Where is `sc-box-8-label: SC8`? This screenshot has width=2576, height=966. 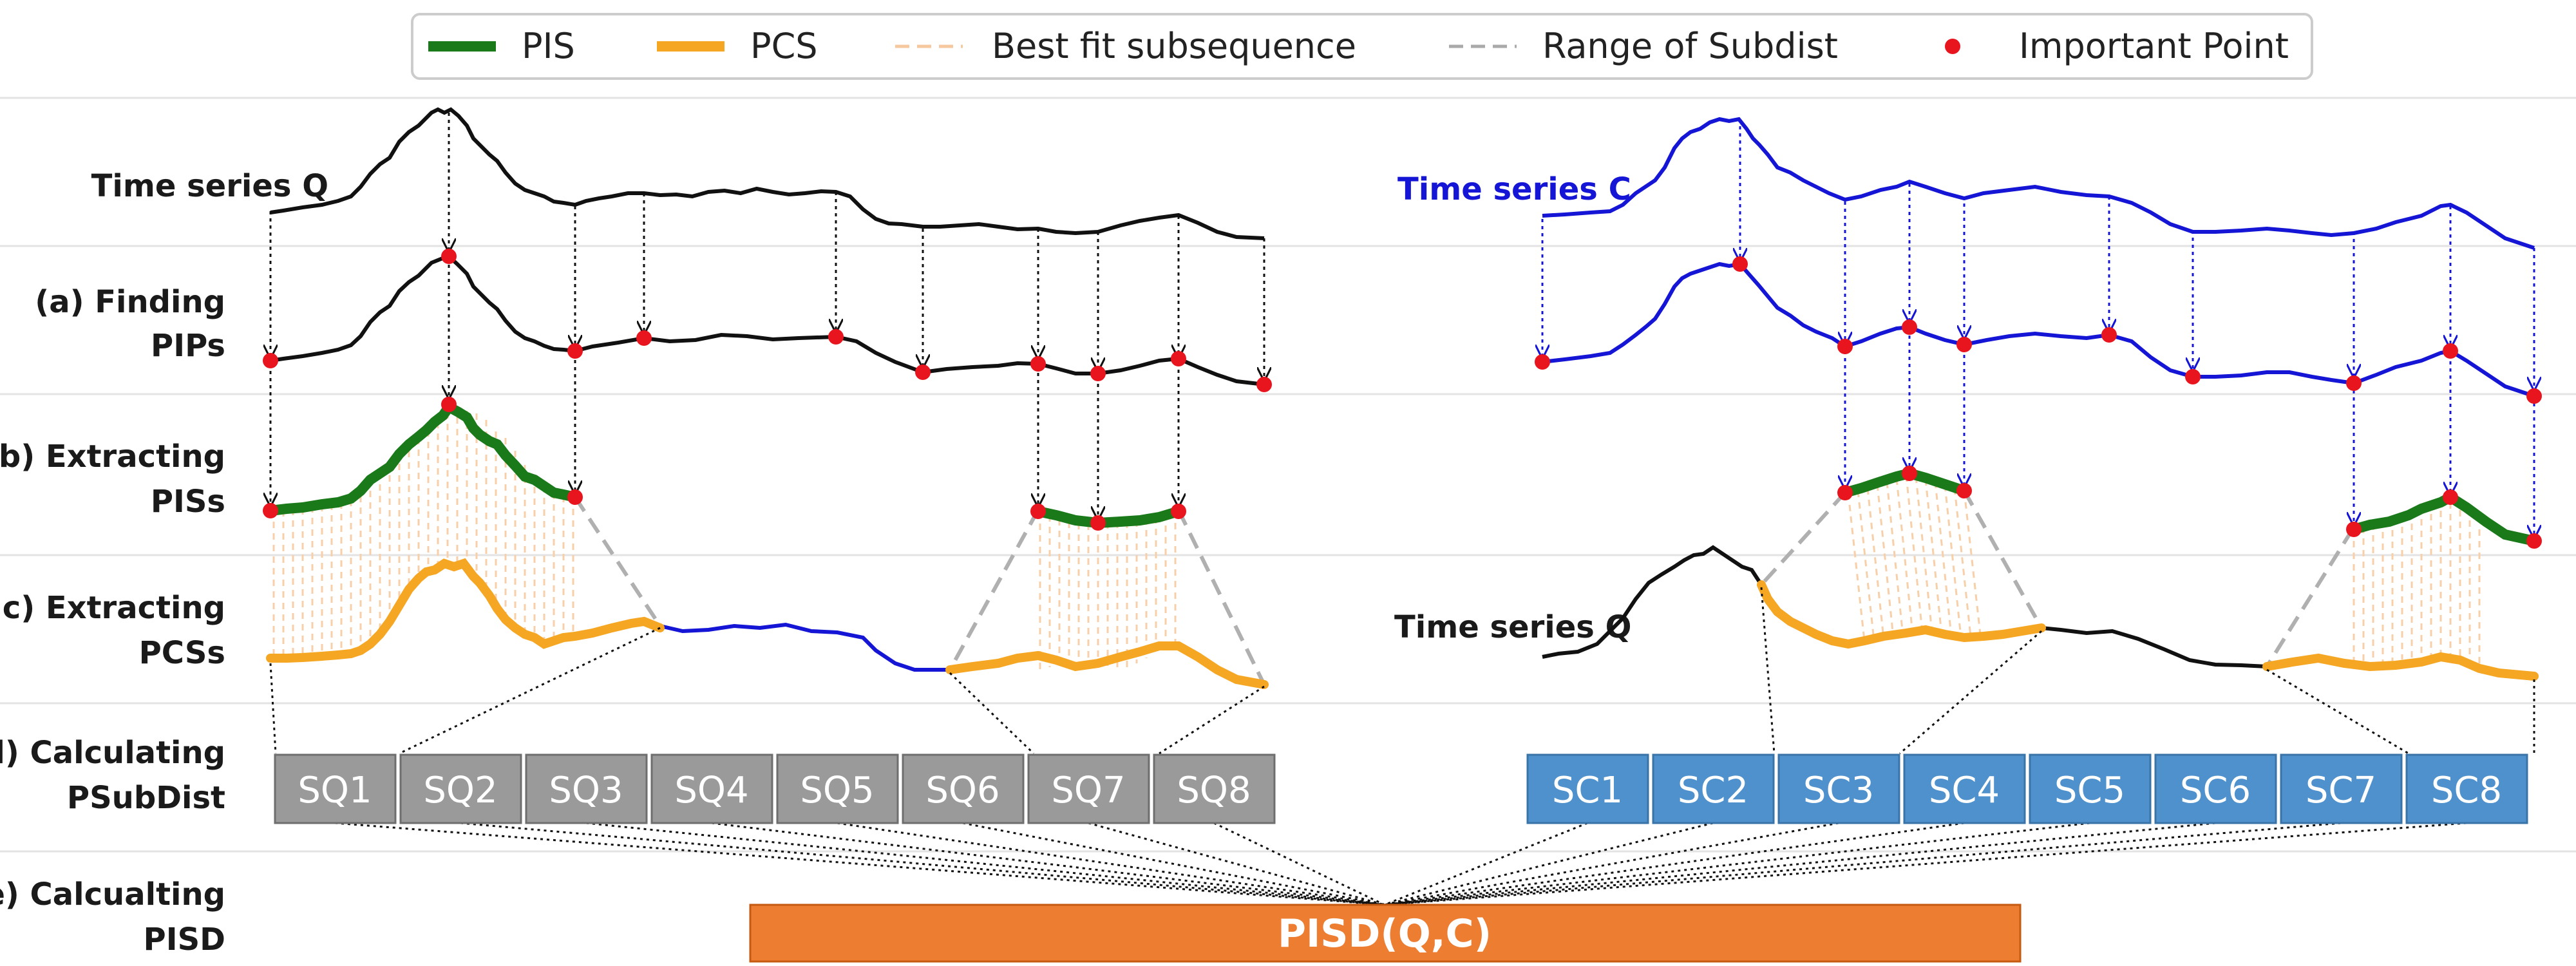
sc-box-8-label: SC8 is located at coordinates (2466, 790).